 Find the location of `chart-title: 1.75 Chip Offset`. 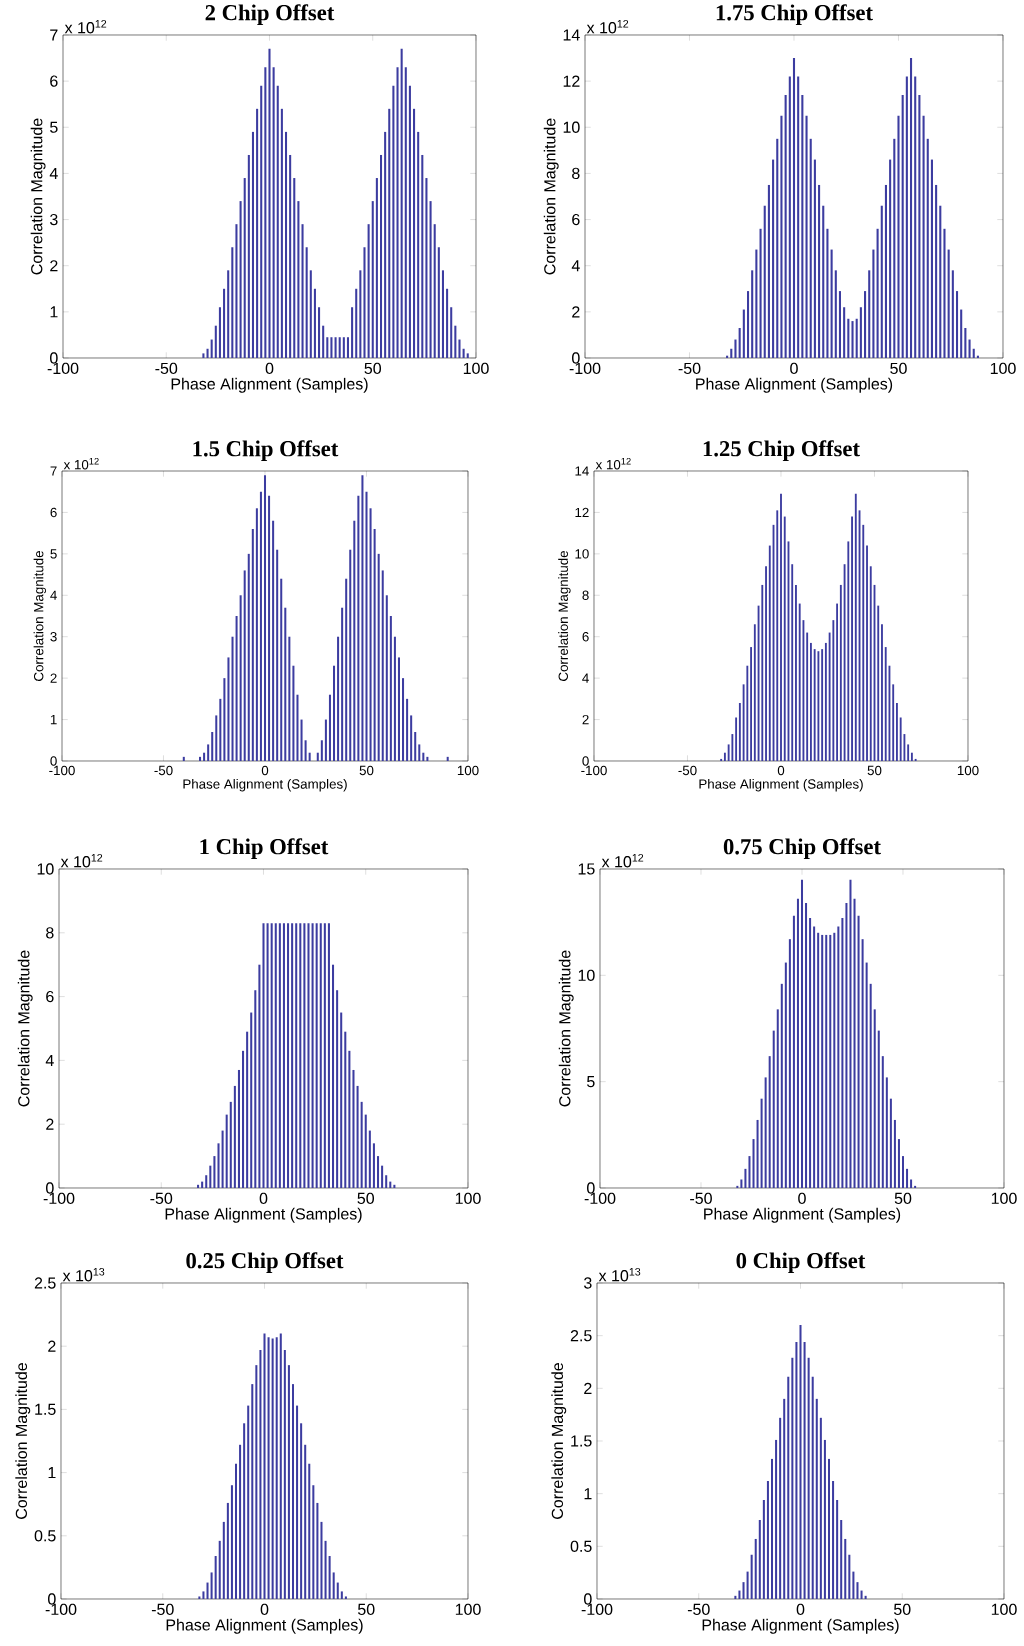

chart-title: 1.75 Chip Offset is located at coordinates (794, 14).